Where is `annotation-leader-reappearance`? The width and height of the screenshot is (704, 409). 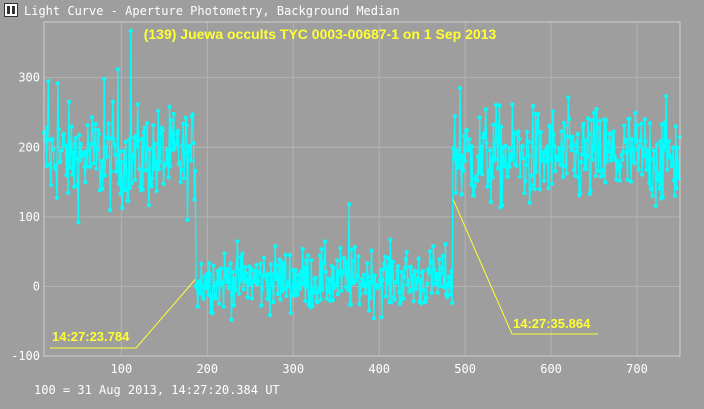
annotation-leader-reappearance is located at coordinates (525, 267).